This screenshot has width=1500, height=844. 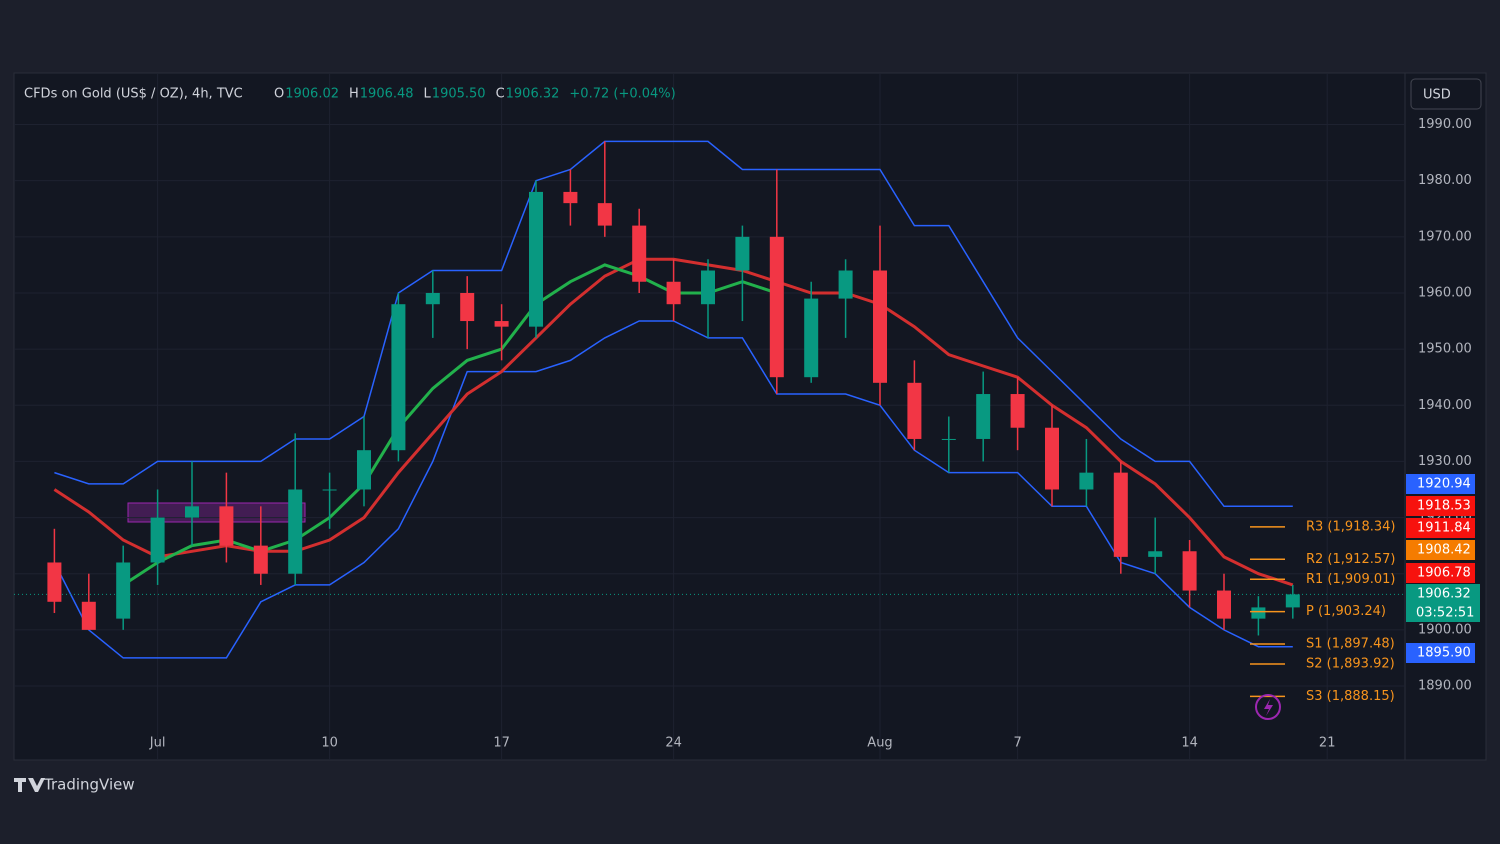 I want to click on pivot-label: R3 (1,918.34), so click(x=1350, y=526).